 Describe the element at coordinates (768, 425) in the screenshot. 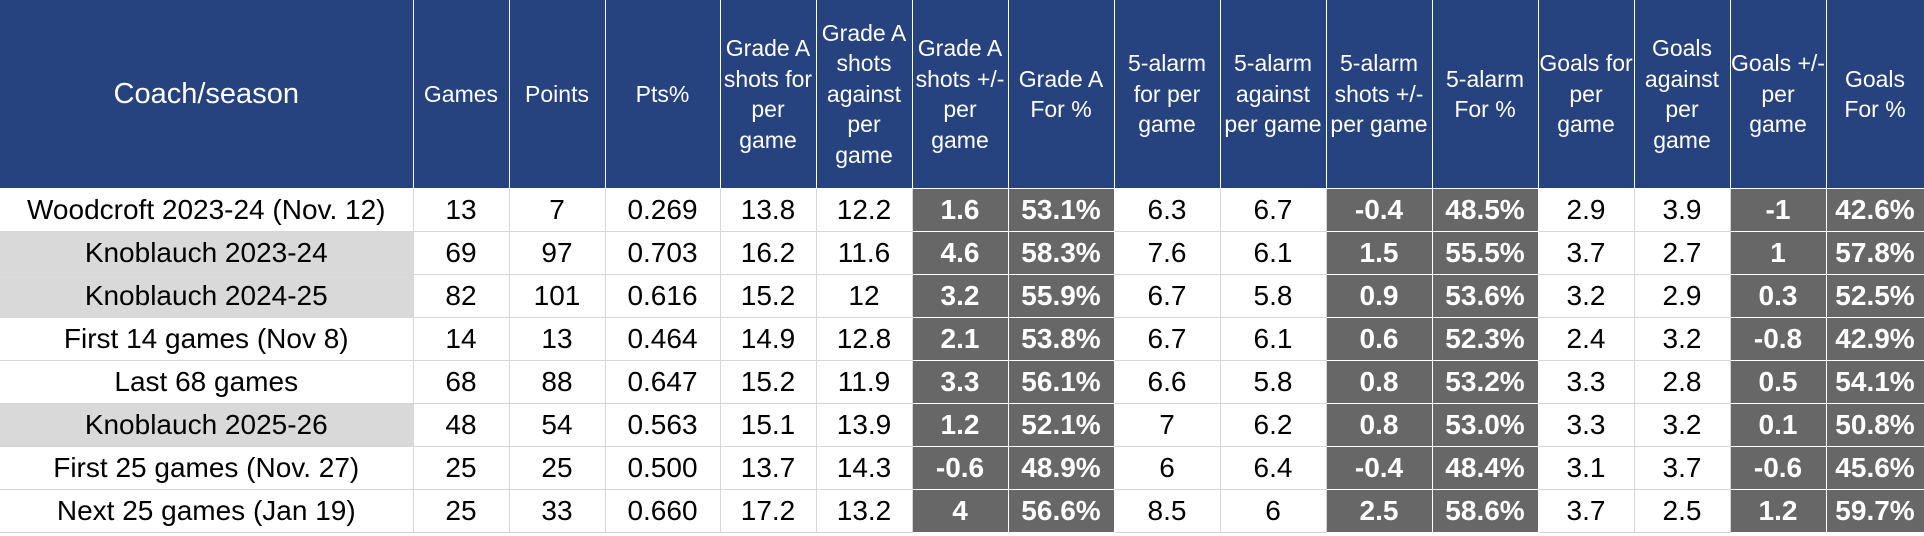

I see `cell-grade-a-for: 15.1` at that location.